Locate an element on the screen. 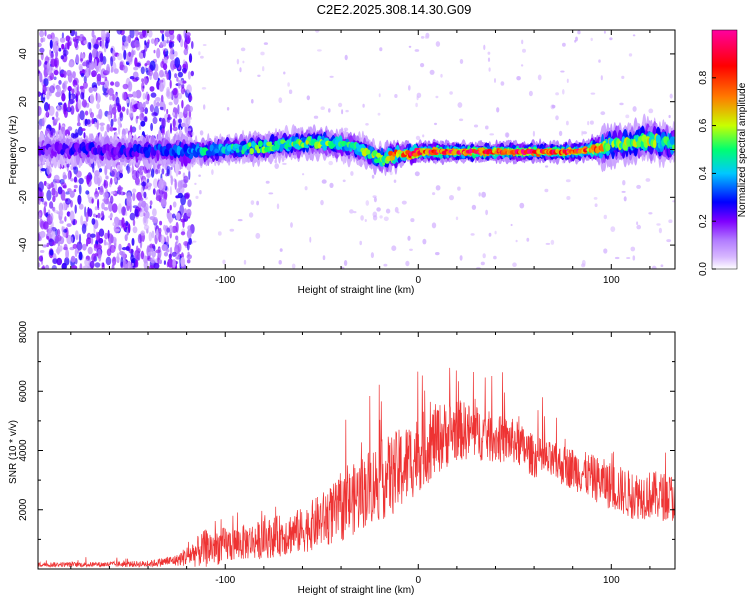  colorbar-tick-label: 0.4 is located at coordinates (703, 173).